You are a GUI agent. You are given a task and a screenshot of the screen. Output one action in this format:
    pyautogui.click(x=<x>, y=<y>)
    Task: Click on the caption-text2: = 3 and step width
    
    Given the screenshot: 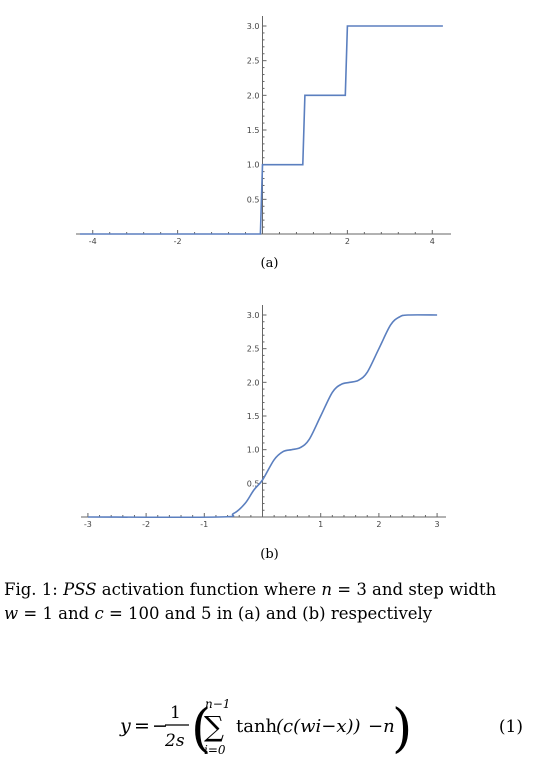 What is the action you would take?
    pyautogui.click(x=414, y=589)
    